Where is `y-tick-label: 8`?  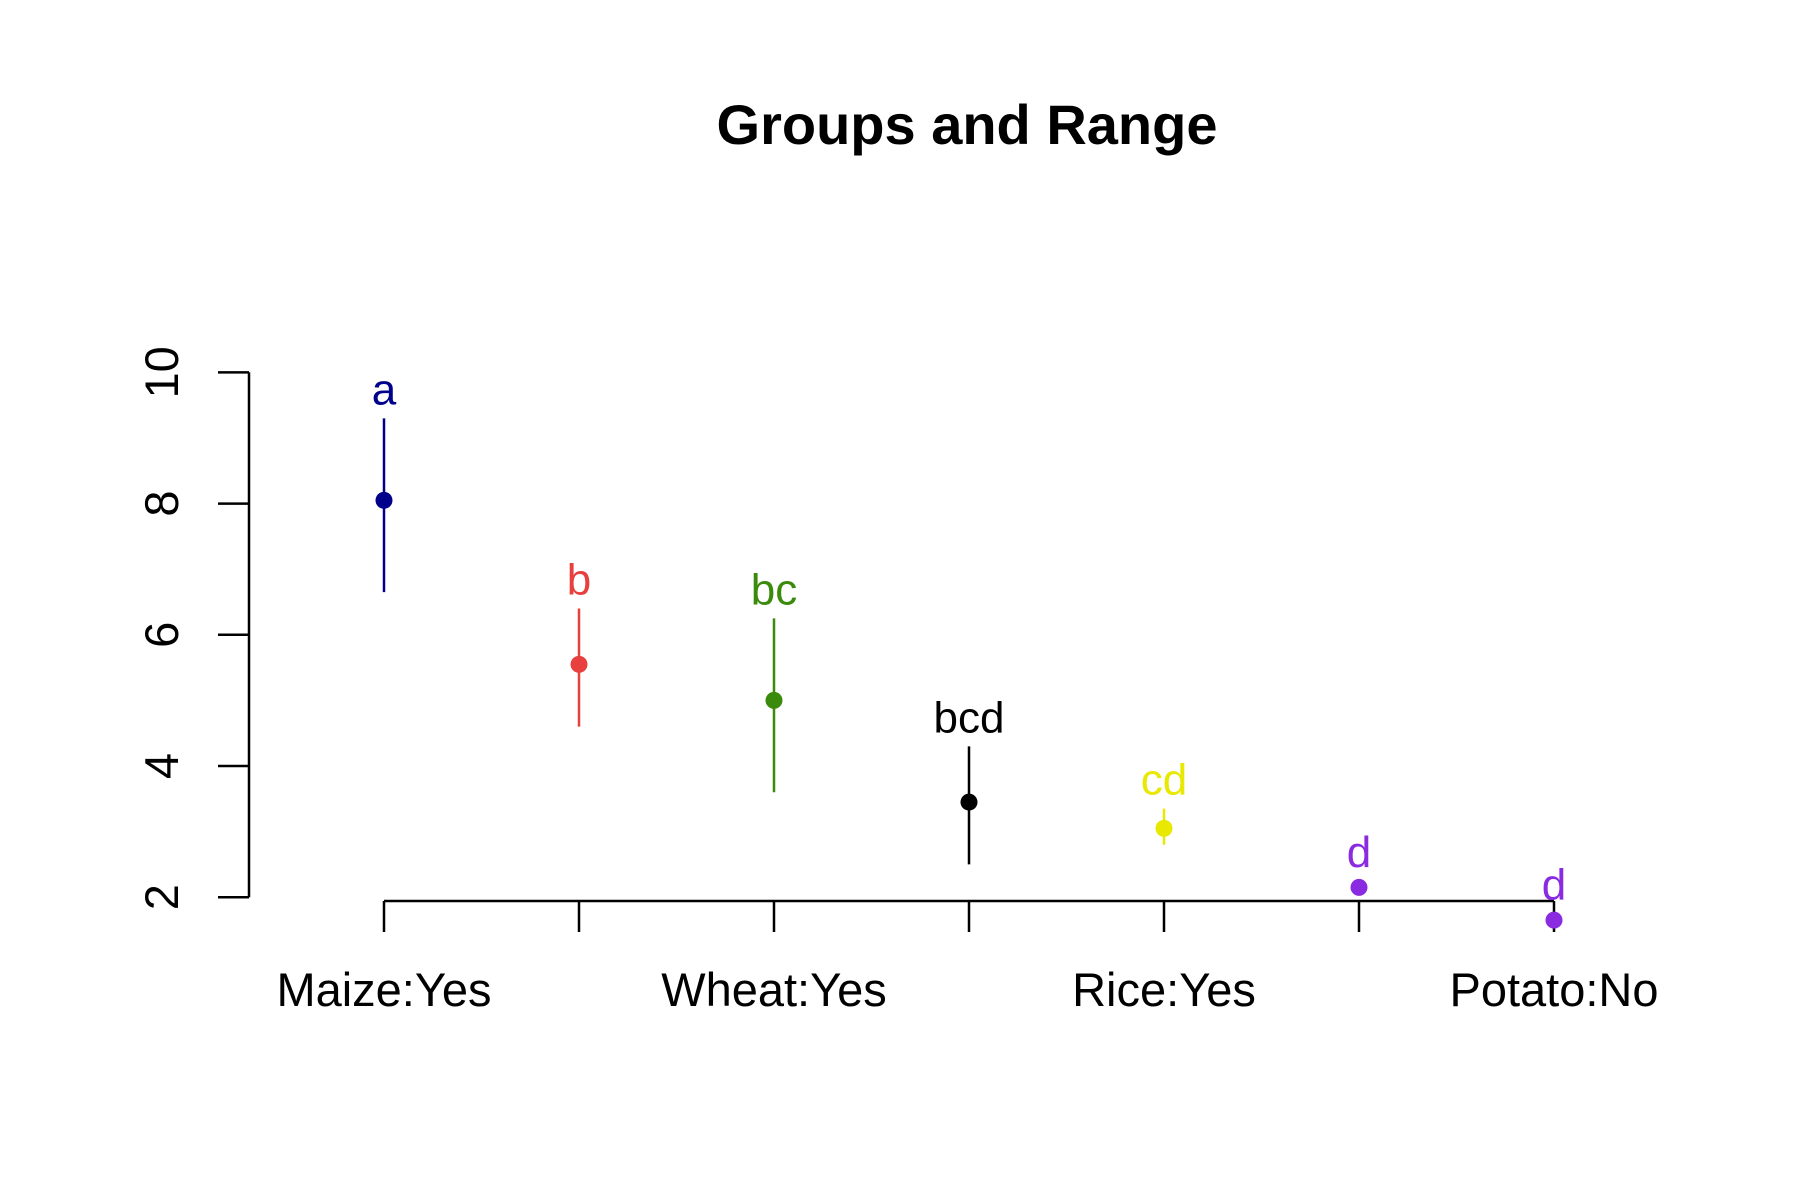
y-tick-label: 8 is located at coordinates (161, 504).